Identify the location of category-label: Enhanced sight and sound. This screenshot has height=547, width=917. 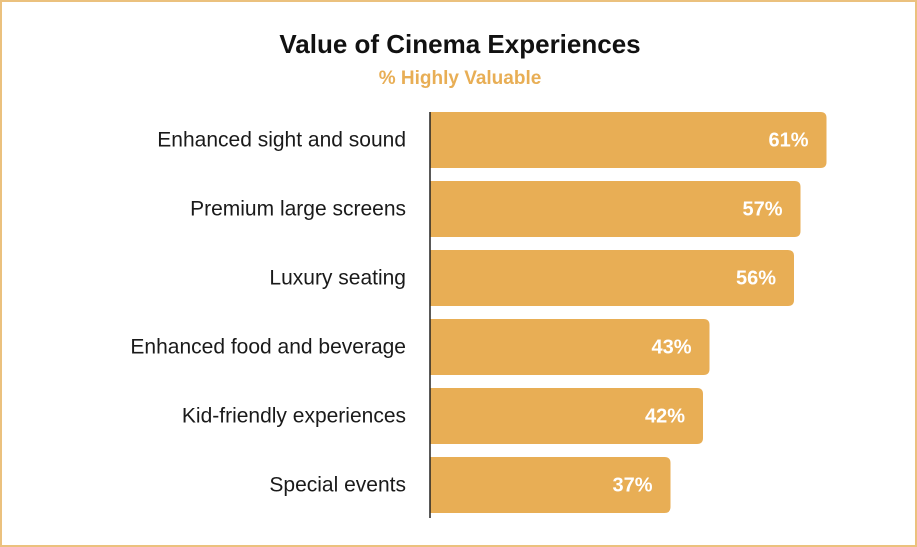
(281, 140).